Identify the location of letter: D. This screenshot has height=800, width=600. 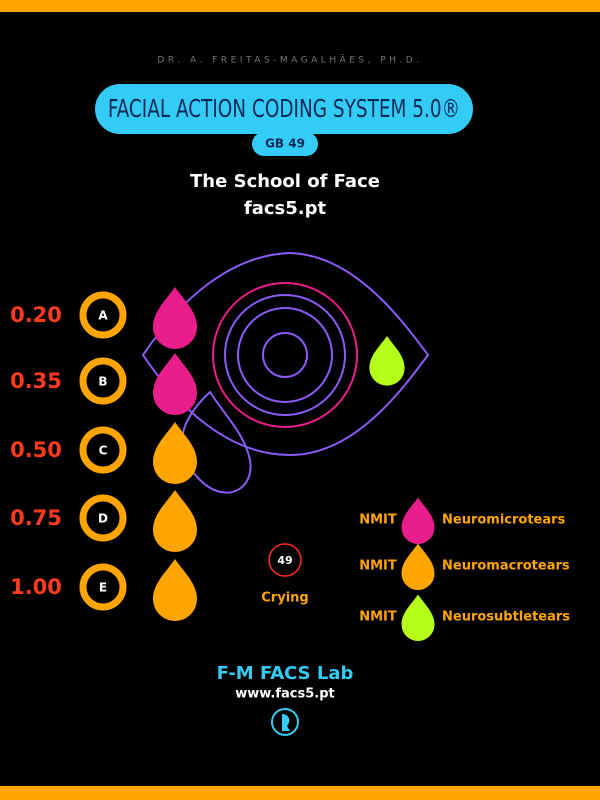
(103, 519).